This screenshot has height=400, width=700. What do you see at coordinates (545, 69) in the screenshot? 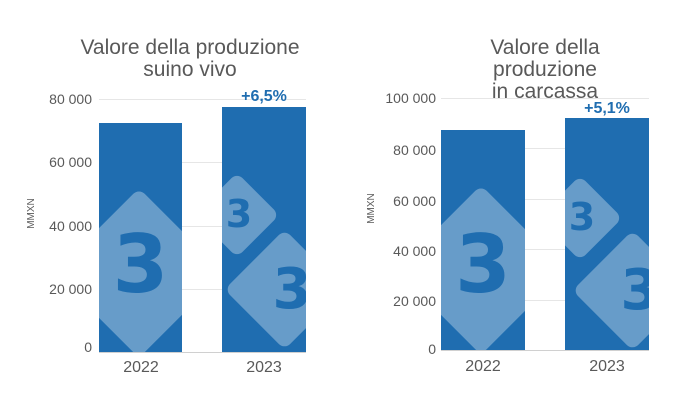
I see `chart-title: Valore della produzione in carcassa` at bounding box center [545, 69].